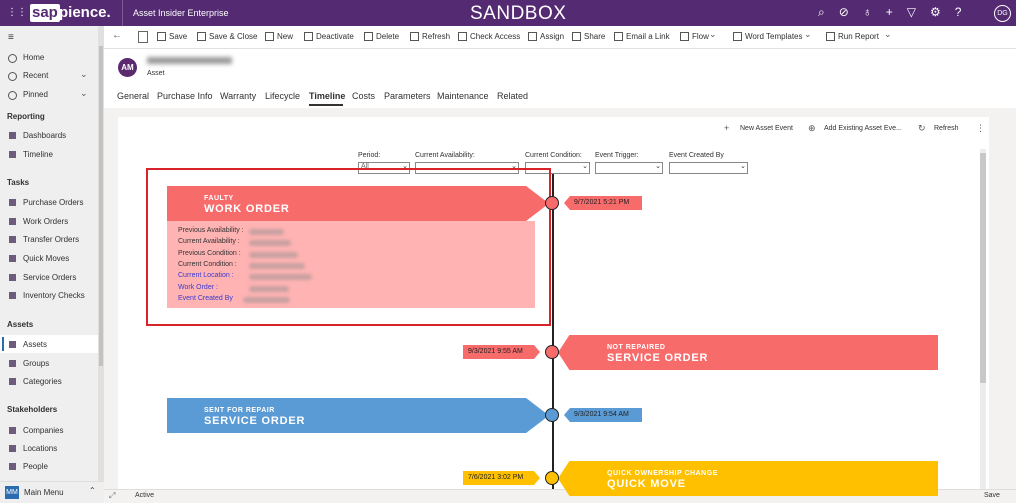 The width and height of the screenshot is (1016, 503). Describe the element at coordinates (51, 239) in the screenshot. I see `nav-item: Transfer Orders` at that location.